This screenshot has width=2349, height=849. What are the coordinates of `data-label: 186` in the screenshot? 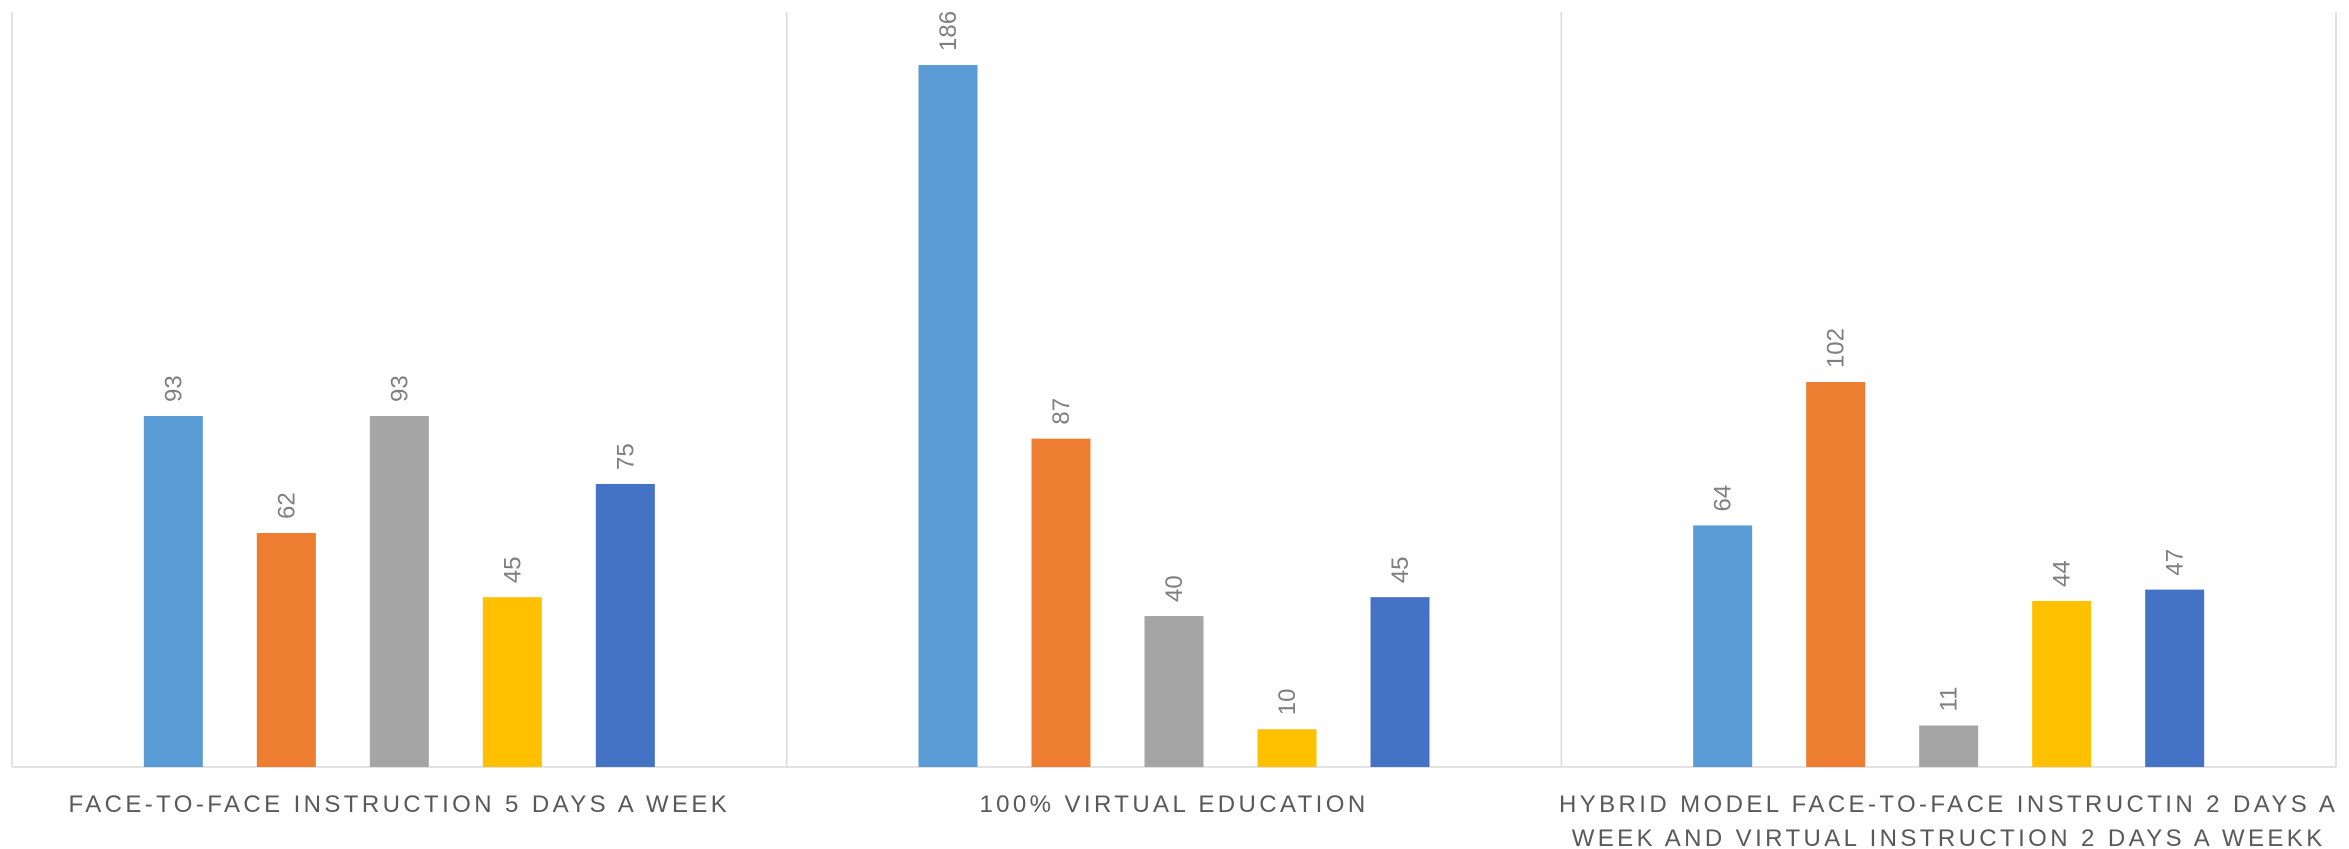 It's located at (948, 31).